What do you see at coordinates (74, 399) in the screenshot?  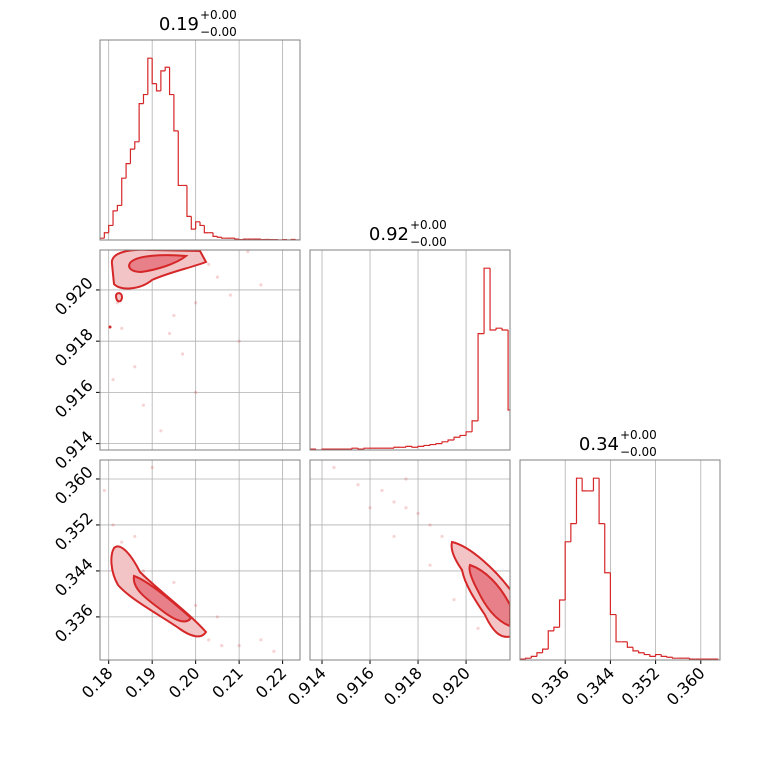 I see `y-tick-label: 0.916` at bounding box center [74, 399].